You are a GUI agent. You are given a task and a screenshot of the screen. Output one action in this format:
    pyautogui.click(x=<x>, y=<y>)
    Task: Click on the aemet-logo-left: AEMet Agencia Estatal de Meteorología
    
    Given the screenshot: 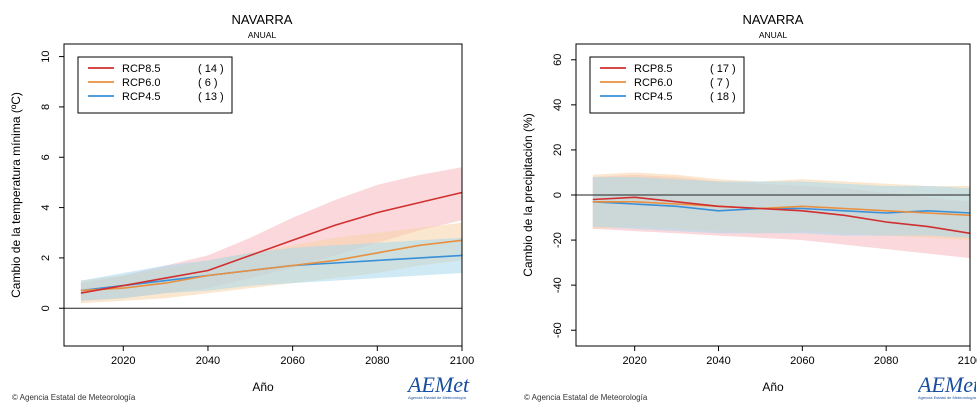 What is the action you would take?
    pyautogui.click(x=443, y=389)
    